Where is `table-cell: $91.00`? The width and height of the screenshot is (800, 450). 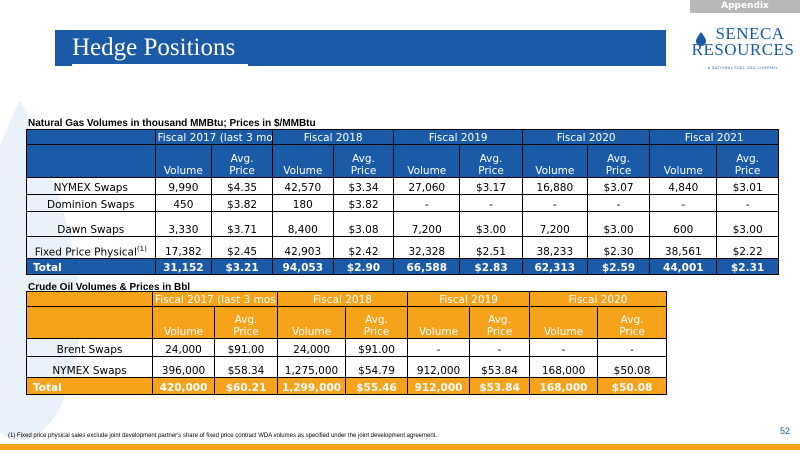
table-cell: $91.00 is located at coordinates (377, 347).